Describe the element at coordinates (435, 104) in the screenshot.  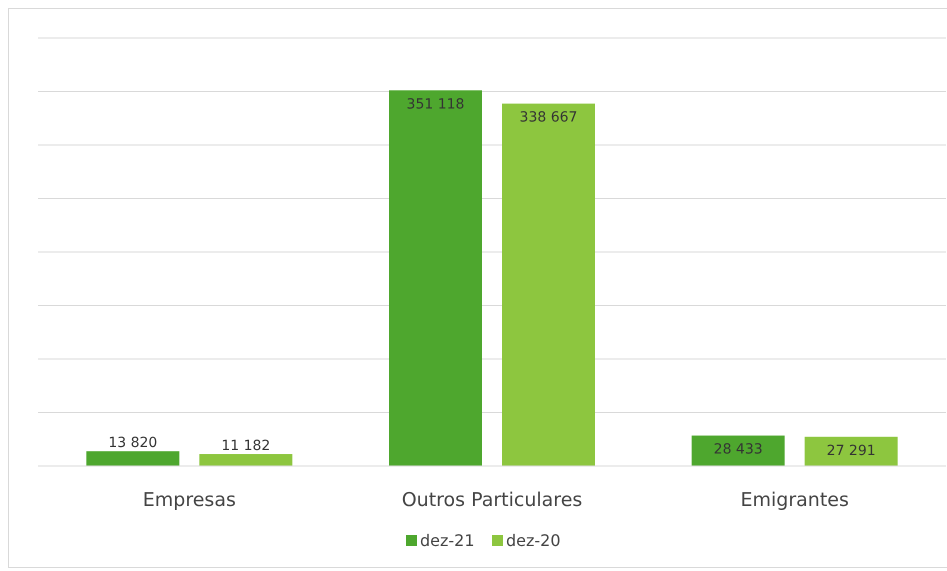
I see `data-label: 351 118` at that location.